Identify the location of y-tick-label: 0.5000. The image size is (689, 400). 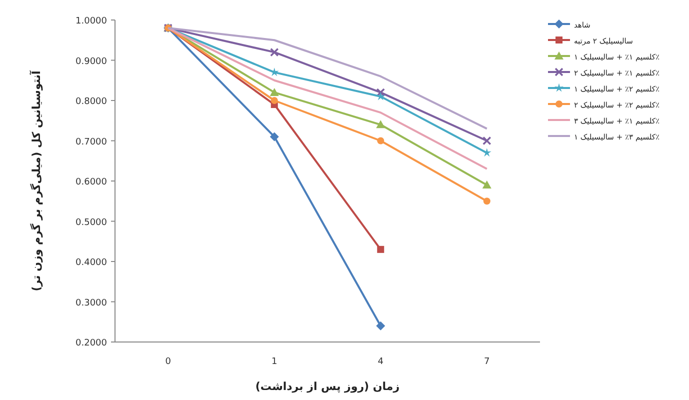
(92, 223).